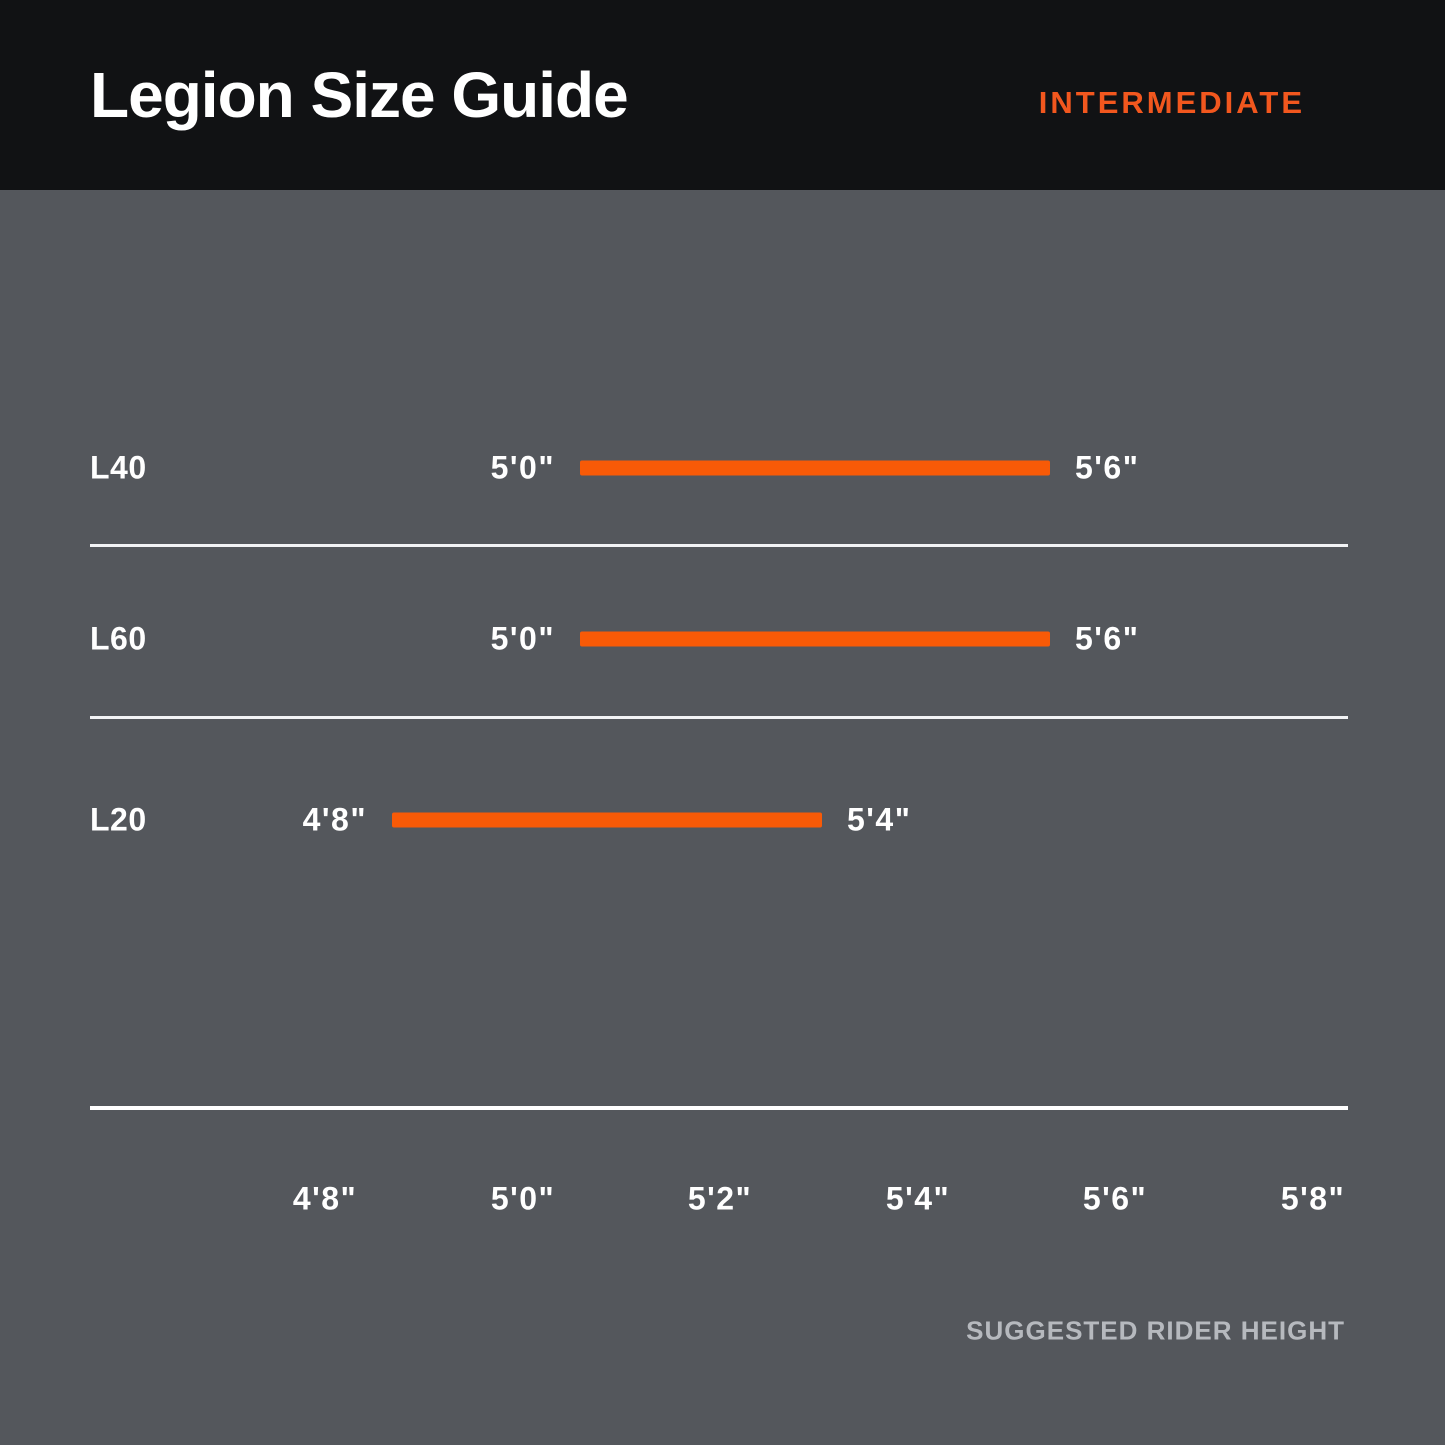  Describe the element at coordinates (118, 638) in the screenshot. I see `bike-model-label: L60` at that location.